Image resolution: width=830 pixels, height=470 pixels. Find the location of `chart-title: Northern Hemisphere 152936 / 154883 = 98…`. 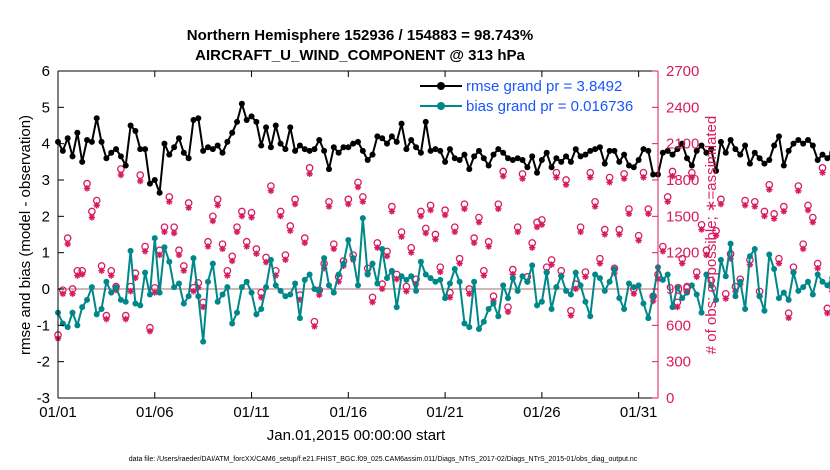

chart-title: Northern Hemisphere 152936 / 154883 = 98… is located at coordinates (360, 35).